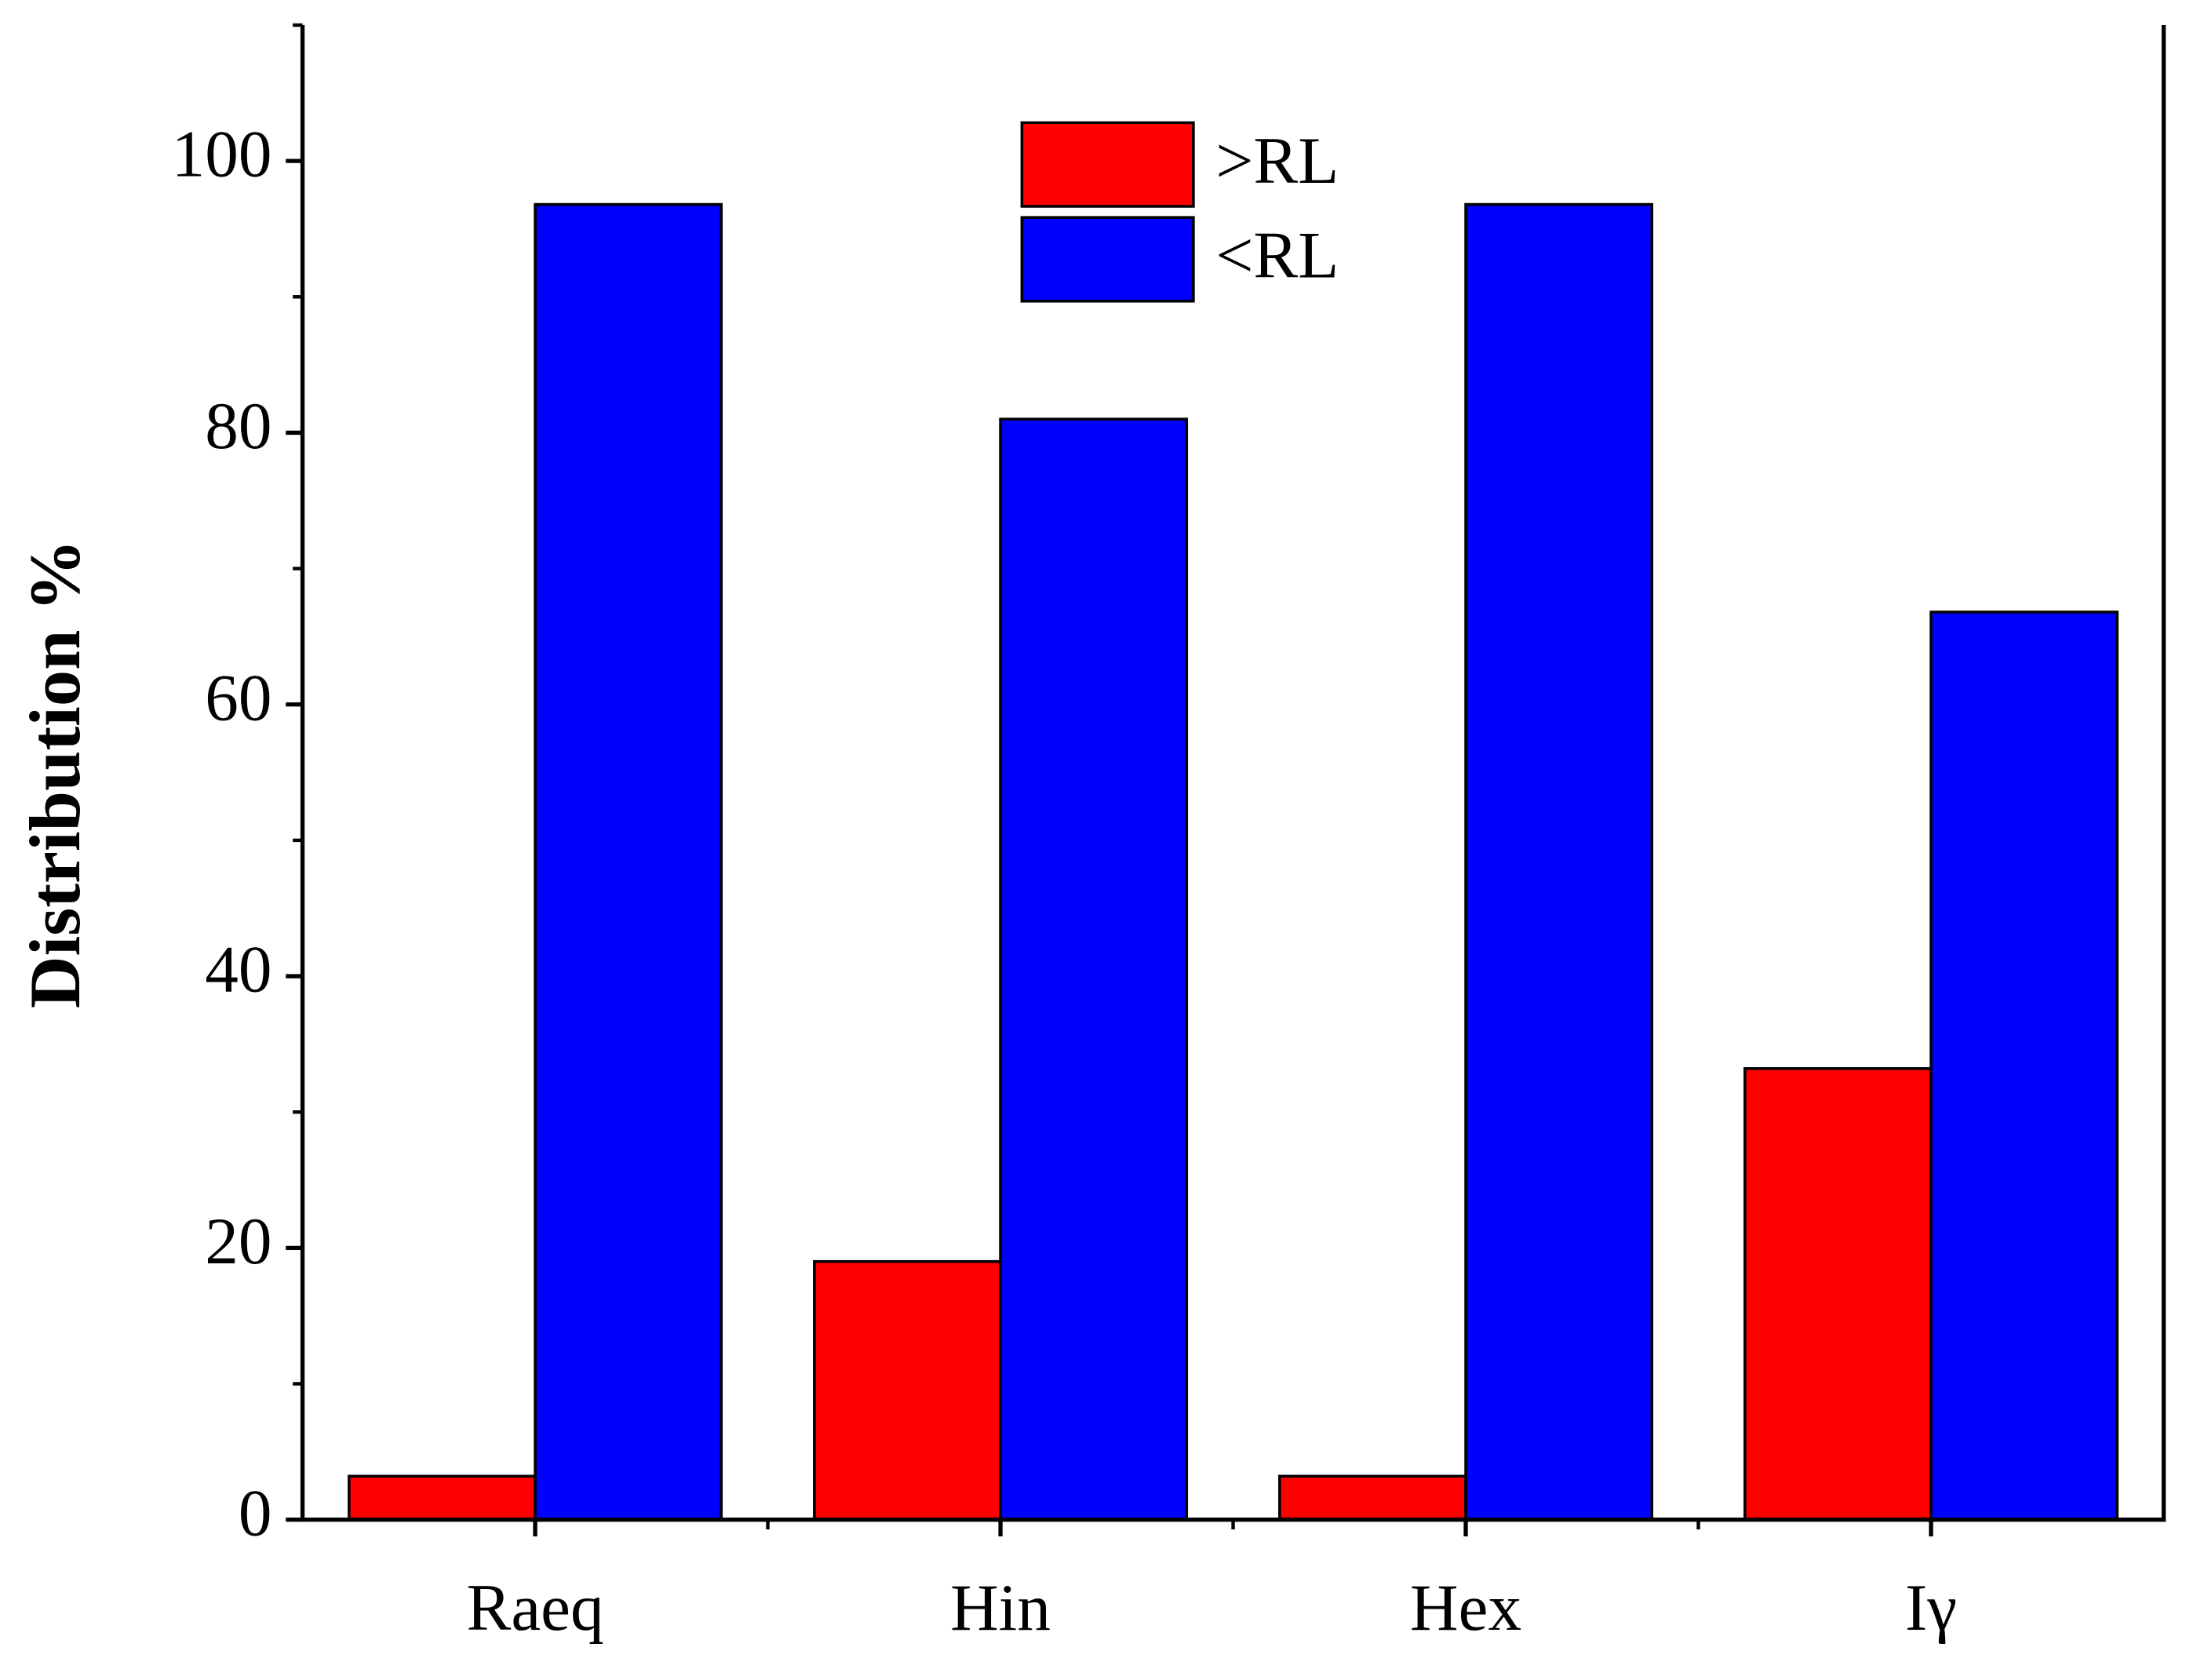  I want to click on y-tick-label: 60, so click(238, 697).